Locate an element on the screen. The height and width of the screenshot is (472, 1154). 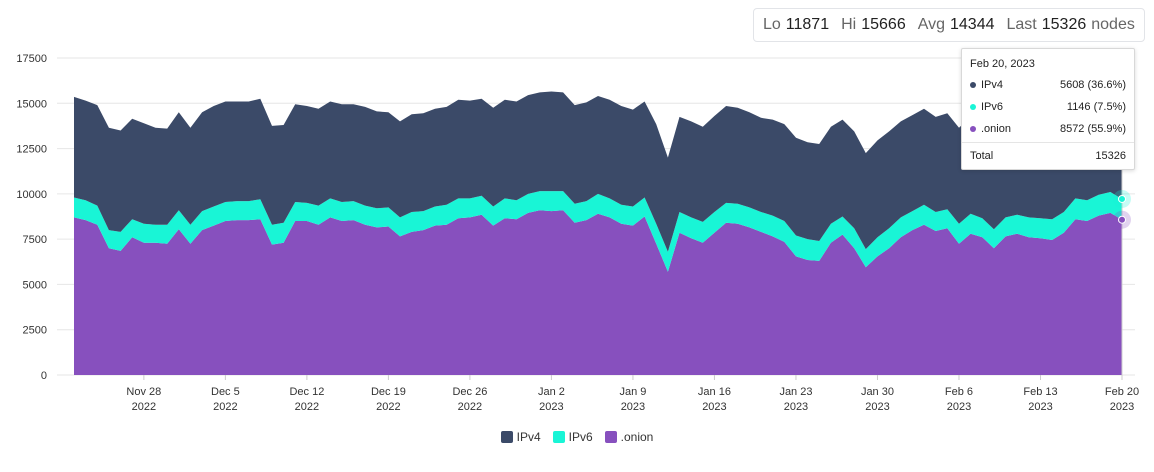
x-tick-label: Nov 28 is located at coordinates (143, 392).